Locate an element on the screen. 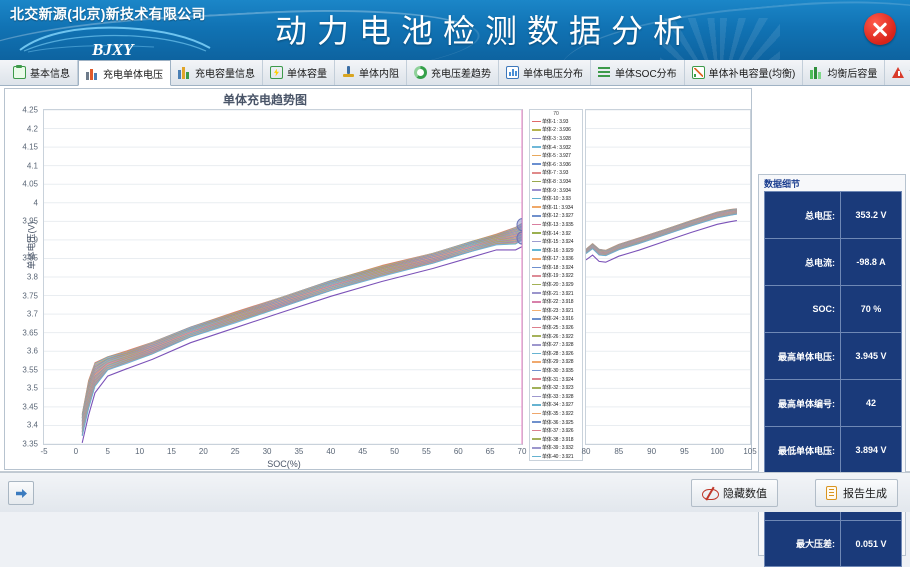 This screenshot has height=567, width=910. tab-6: 充电压差趋势 is located at coordinates (453, 72).